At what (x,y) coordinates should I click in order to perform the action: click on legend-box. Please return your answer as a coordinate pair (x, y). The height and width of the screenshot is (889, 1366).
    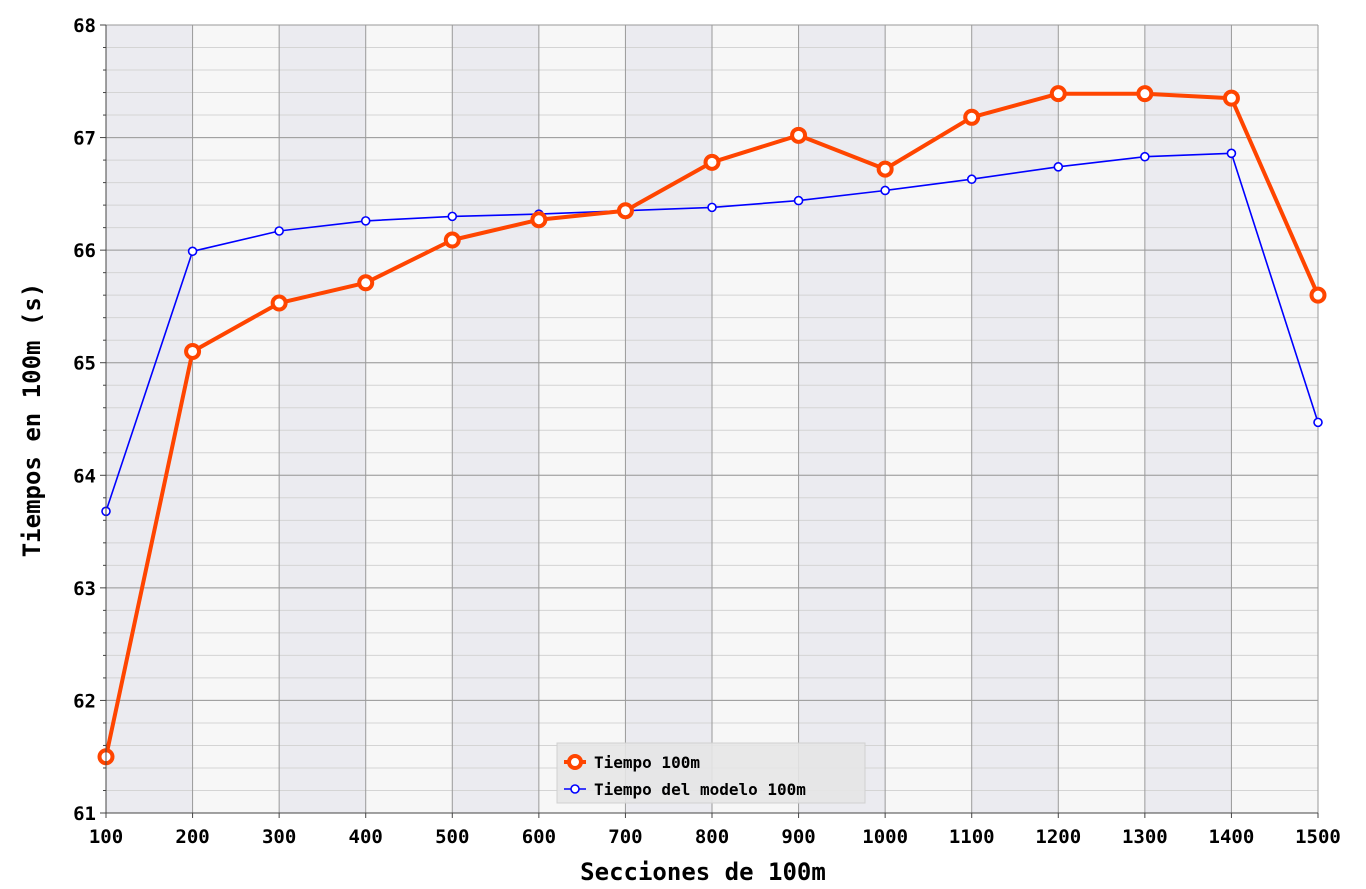
    Looking at the image, I should click on (711, 773).